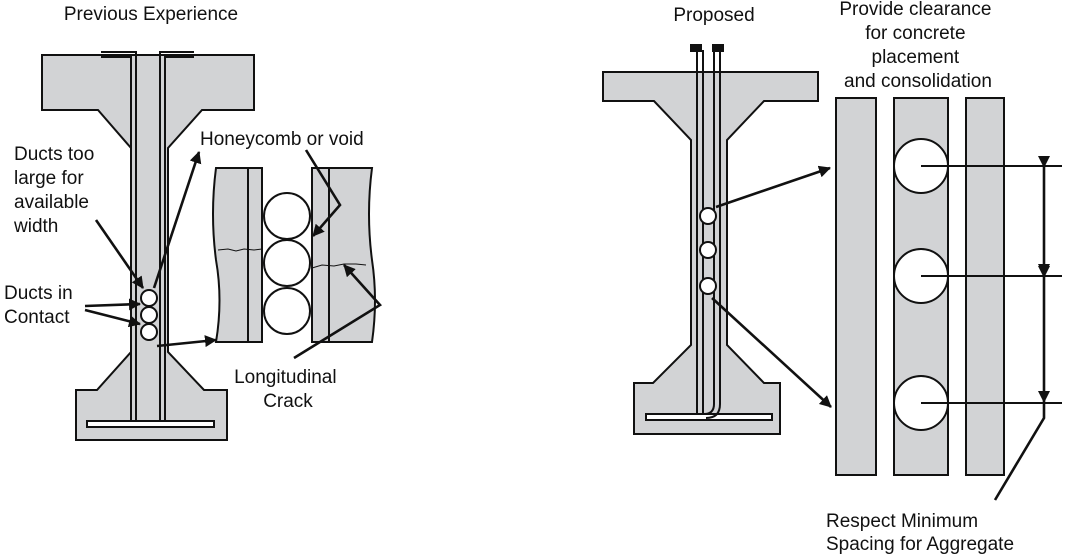 This screenshot has height=556, width=1066. What do you see at coordinates (773, 187) in the screenshot?
I see `arrow-to-proposed-detail-top` at bounding box center [773, 187].